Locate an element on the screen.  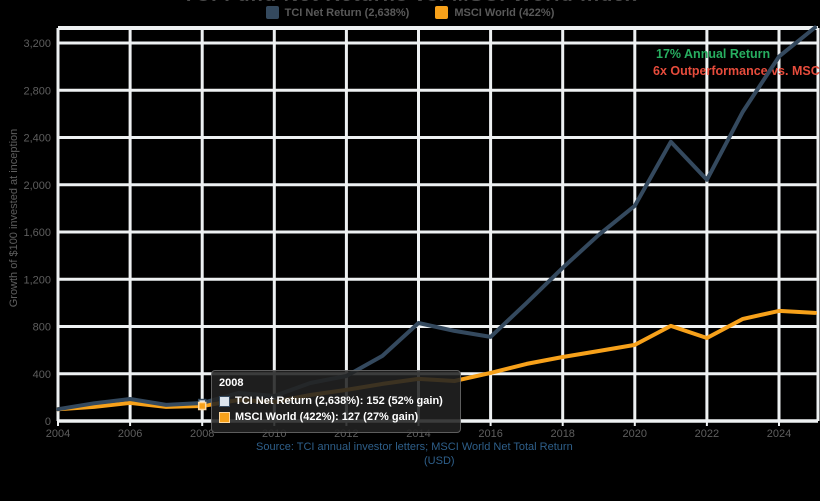
y-axis-label: 2,400 is located at coordinates (37, 139).